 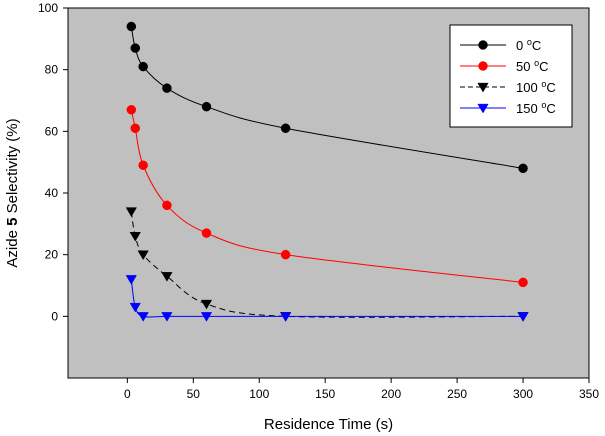 I want to click on legend-label: 150 oC, so click(x=536, y=108).